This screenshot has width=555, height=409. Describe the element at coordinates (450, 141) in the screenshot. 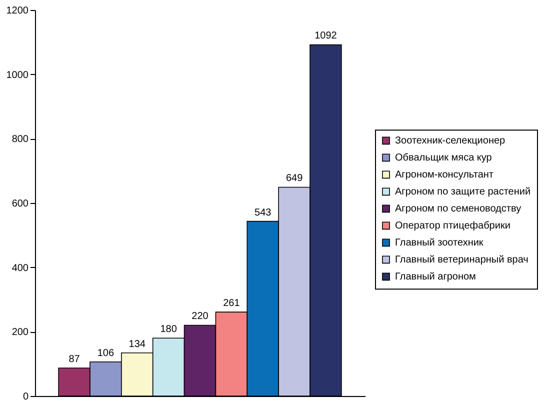

I see `legend-label: Зоотехник-селекционер` at that location.